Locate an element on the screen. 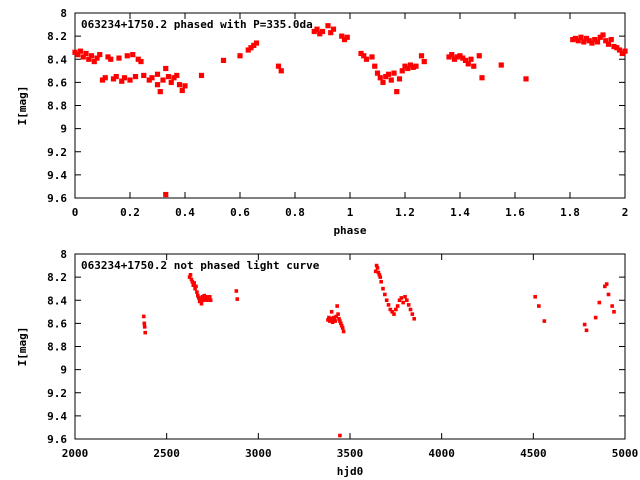  phased-y-axis-label: I[mag] is located at coordinates (22, 106).